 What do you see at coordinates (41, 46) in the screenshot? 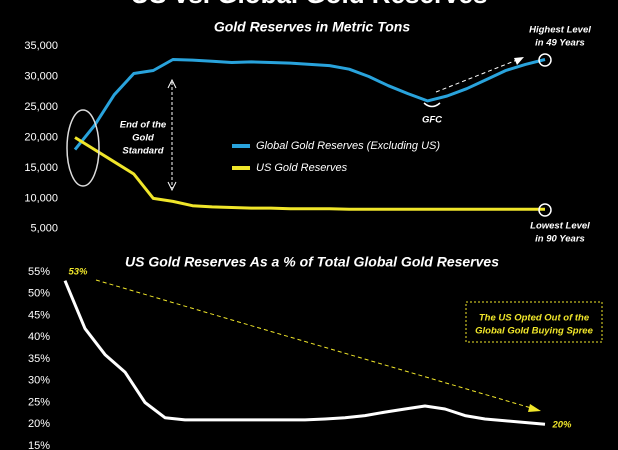
I see `y-tick-label: 35,000` at bounding box center [41, 46].